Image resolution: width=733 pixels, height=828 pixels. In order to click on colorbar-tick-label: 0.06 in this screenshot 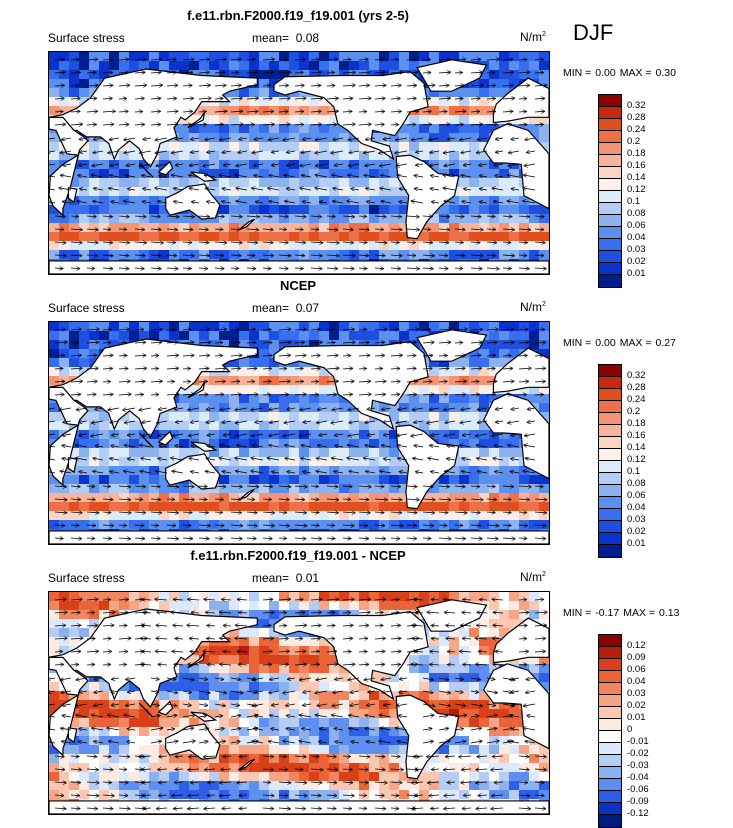, I will do `click(636, 496)`.